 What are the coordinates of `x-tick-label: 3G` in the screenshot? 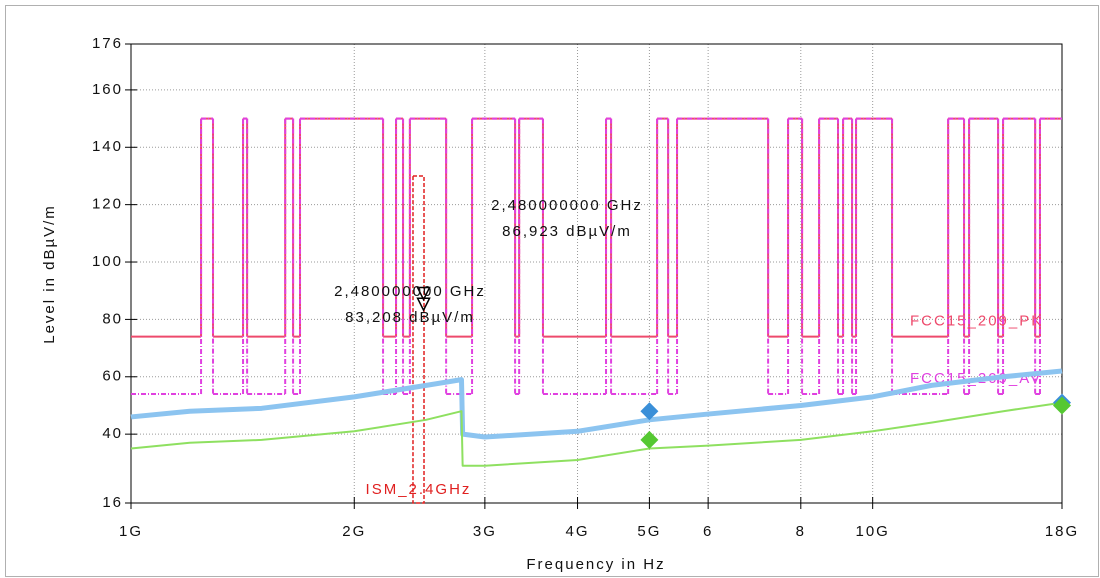 It's located at (485, 531).